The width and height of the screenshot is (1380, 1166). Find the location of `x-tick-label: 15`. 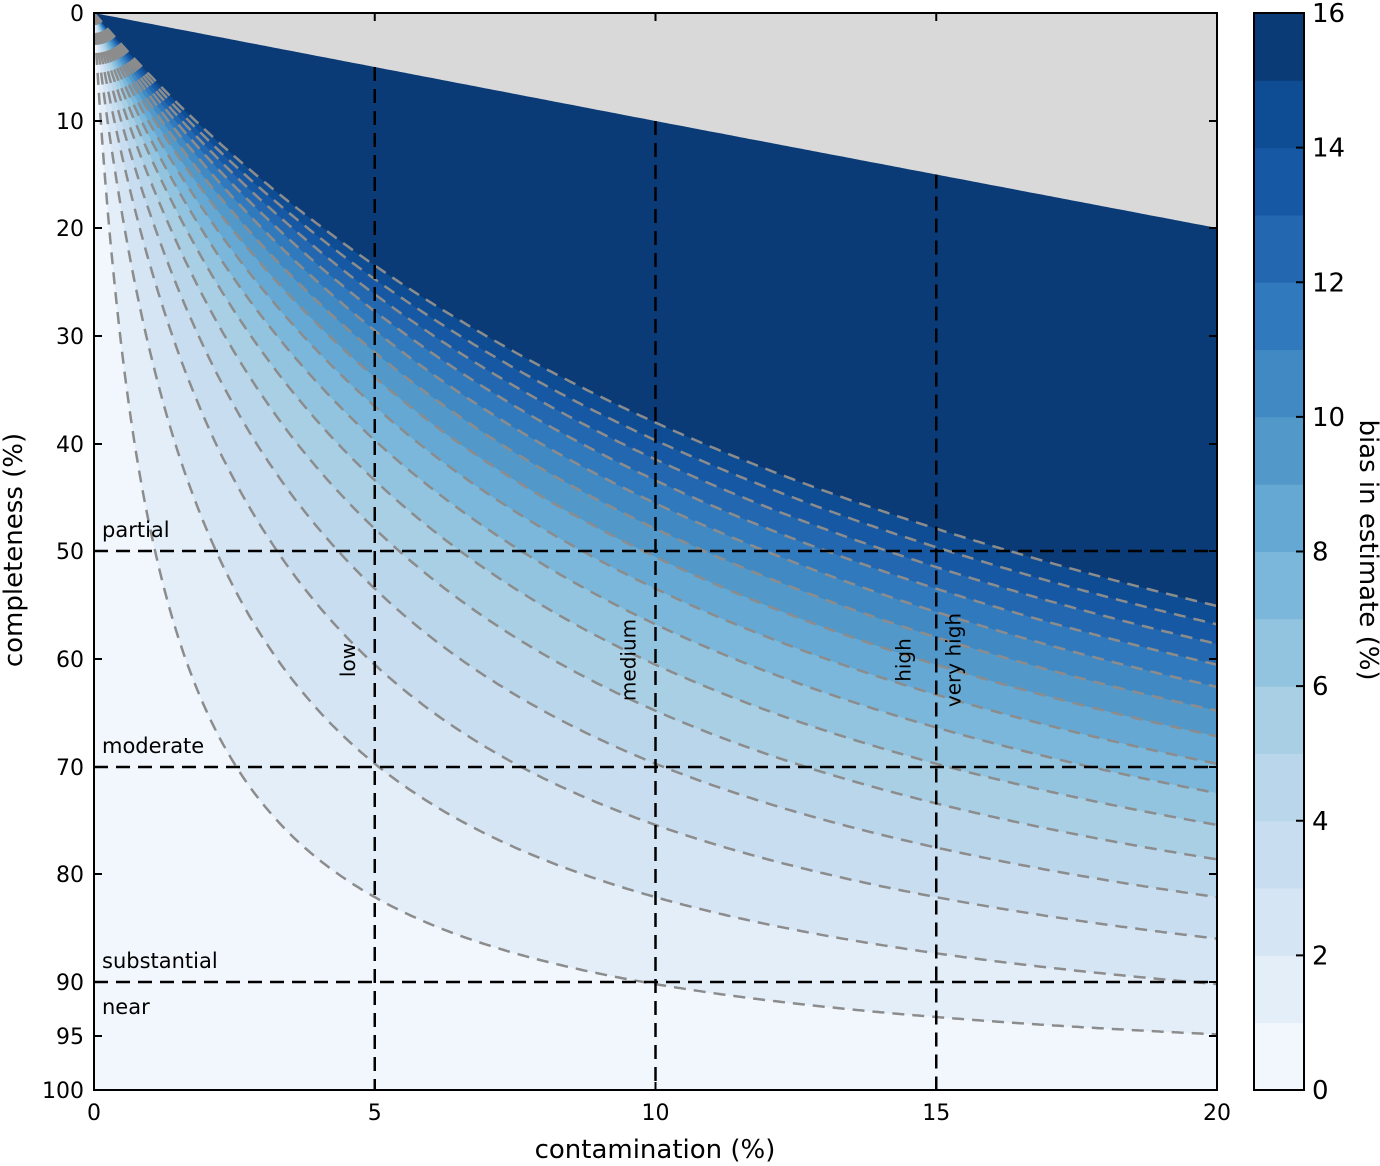

x-tick-label: 15 is located at coordinates (936, 1113).